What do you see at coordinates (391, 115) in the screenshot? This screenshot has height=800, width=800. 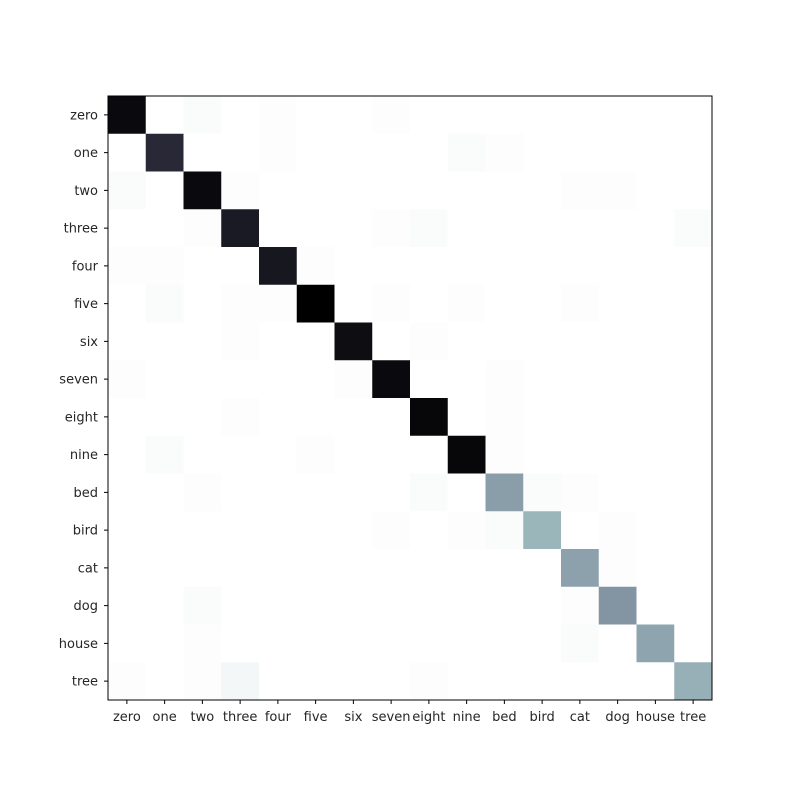 I see `heatmap-cell-zero-seven` at bounding box center [391, 115].